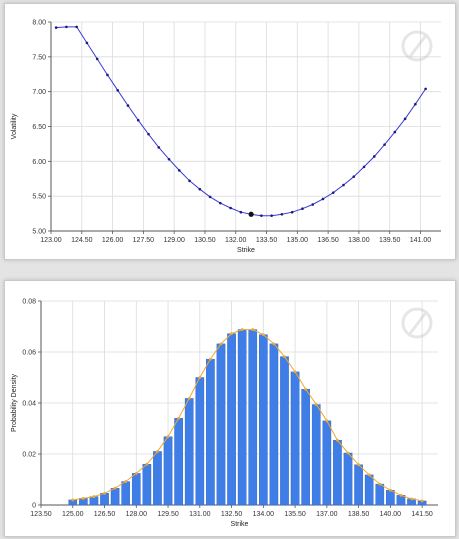 This screenshot has width=459, height=539. I want to click on x-tick-label: 124.50, so click(82, 240).